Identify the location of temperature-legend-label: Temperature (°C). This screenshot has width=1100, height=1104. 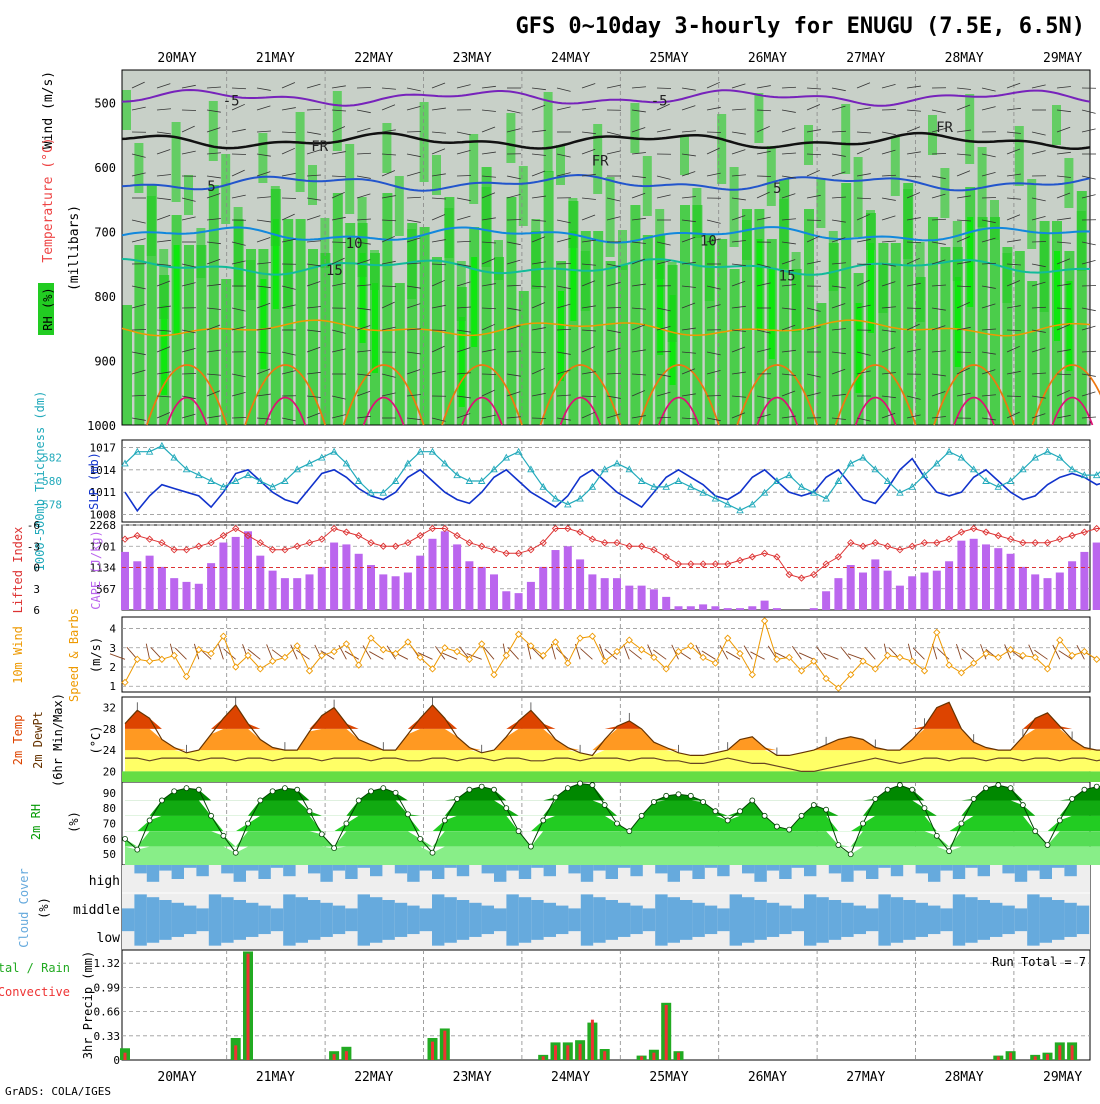
(48, 199).